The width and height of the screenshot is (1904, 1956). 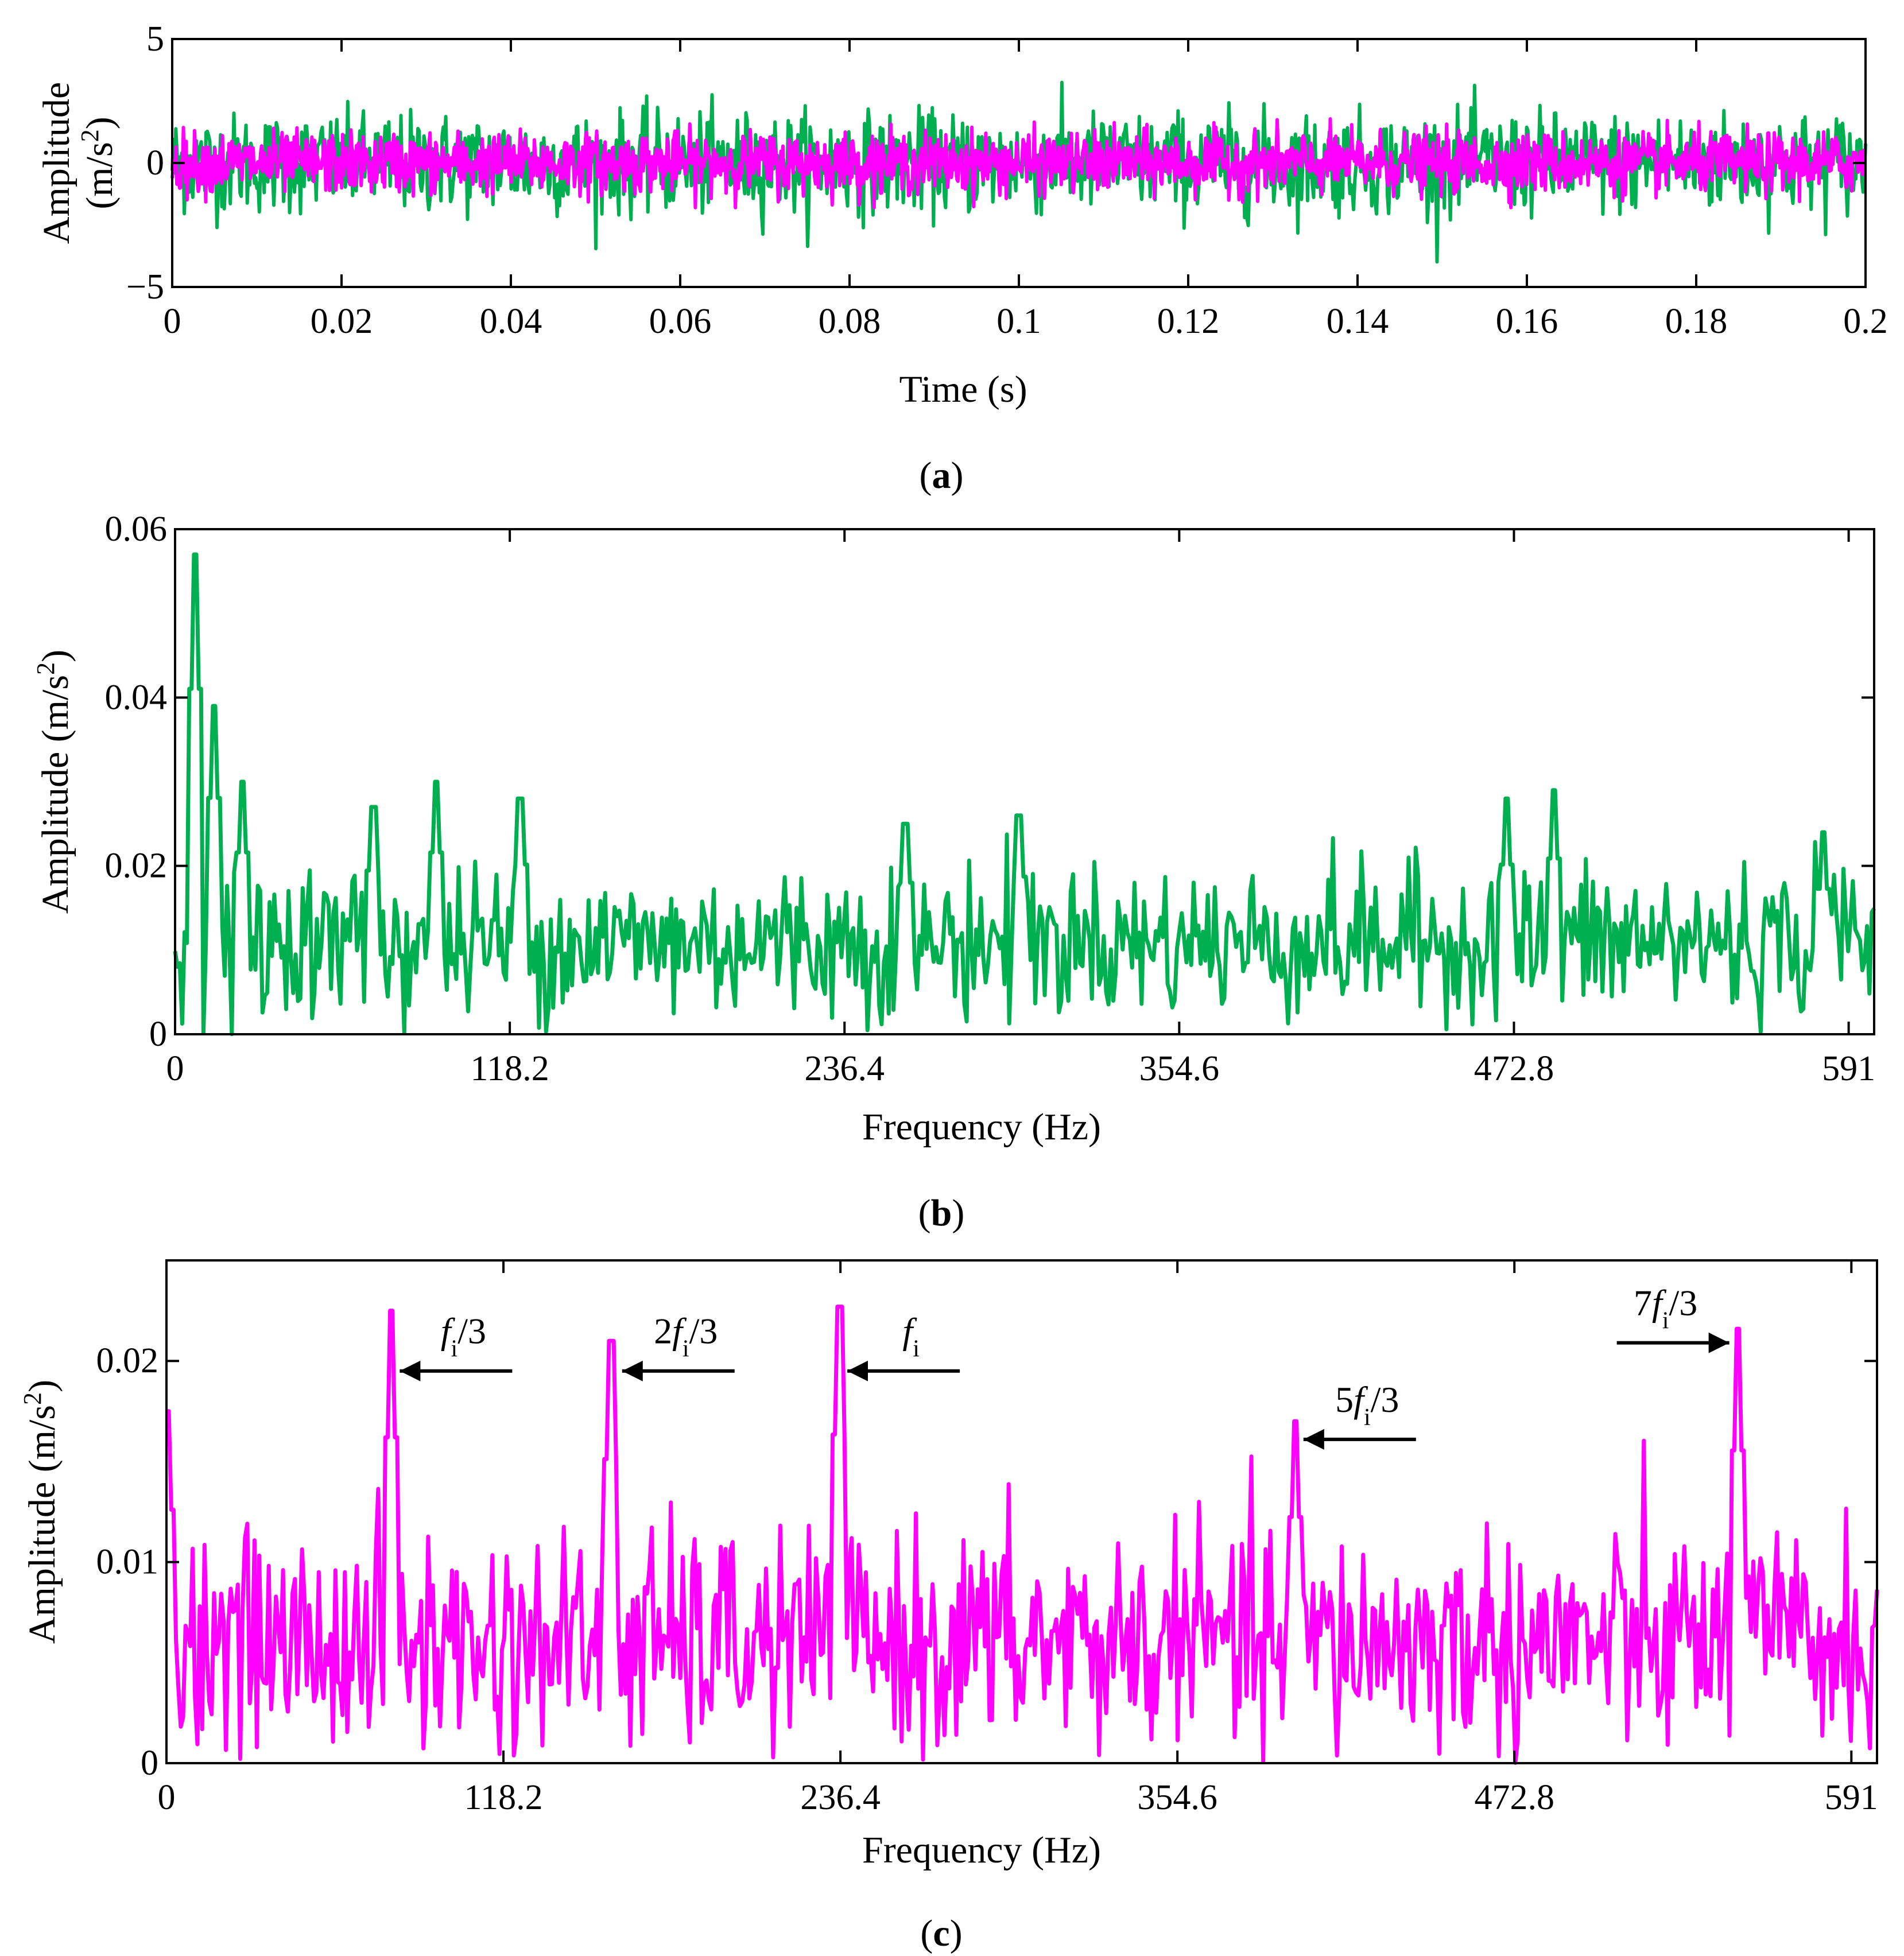 I want to click on panel-c-annotation-label: 2fi/3, so click(x=686, y=1337).